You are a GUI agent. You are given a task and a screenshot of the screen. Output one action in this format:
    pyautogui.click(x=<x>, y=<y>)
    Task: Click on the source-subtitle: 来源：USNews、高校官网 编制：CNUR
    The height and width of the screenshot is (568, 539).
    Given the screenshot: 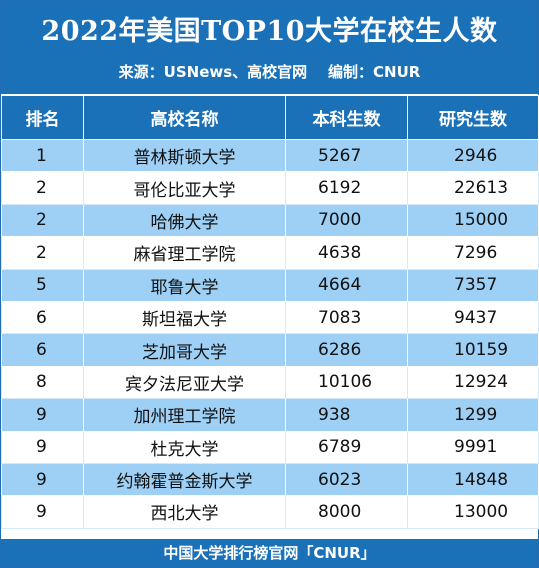 What is the action you would take?
    pyautogui.click(x=269, y=72)
    